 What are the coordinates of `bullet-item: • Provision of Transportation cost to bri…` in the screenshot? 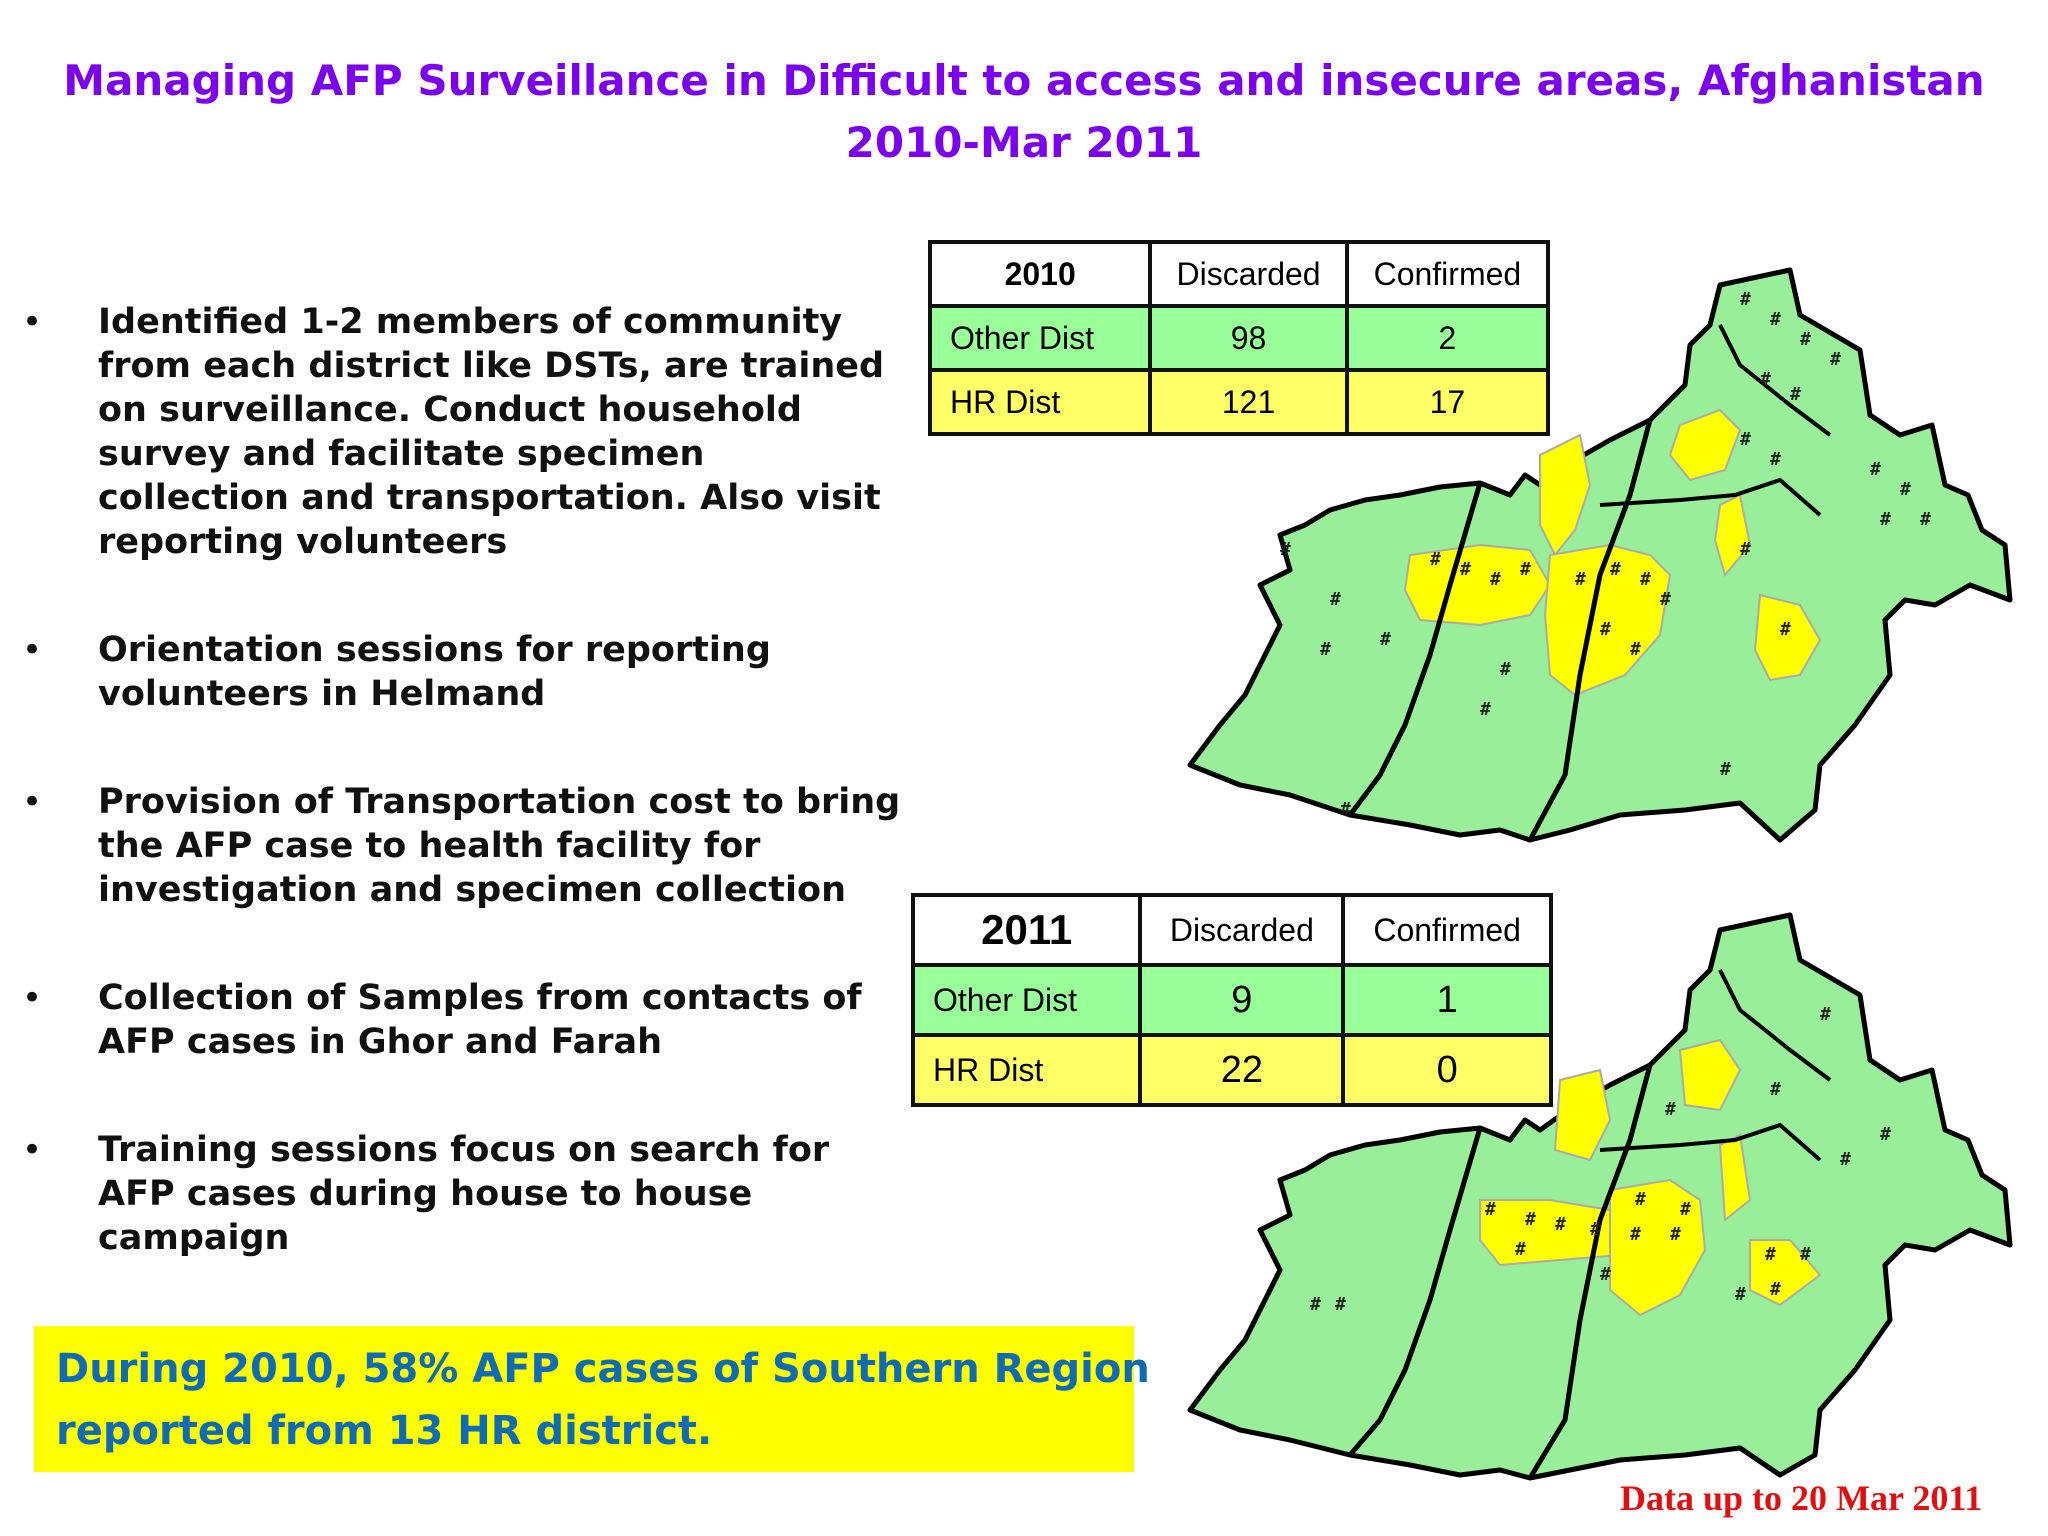 It's located at (462, 846).